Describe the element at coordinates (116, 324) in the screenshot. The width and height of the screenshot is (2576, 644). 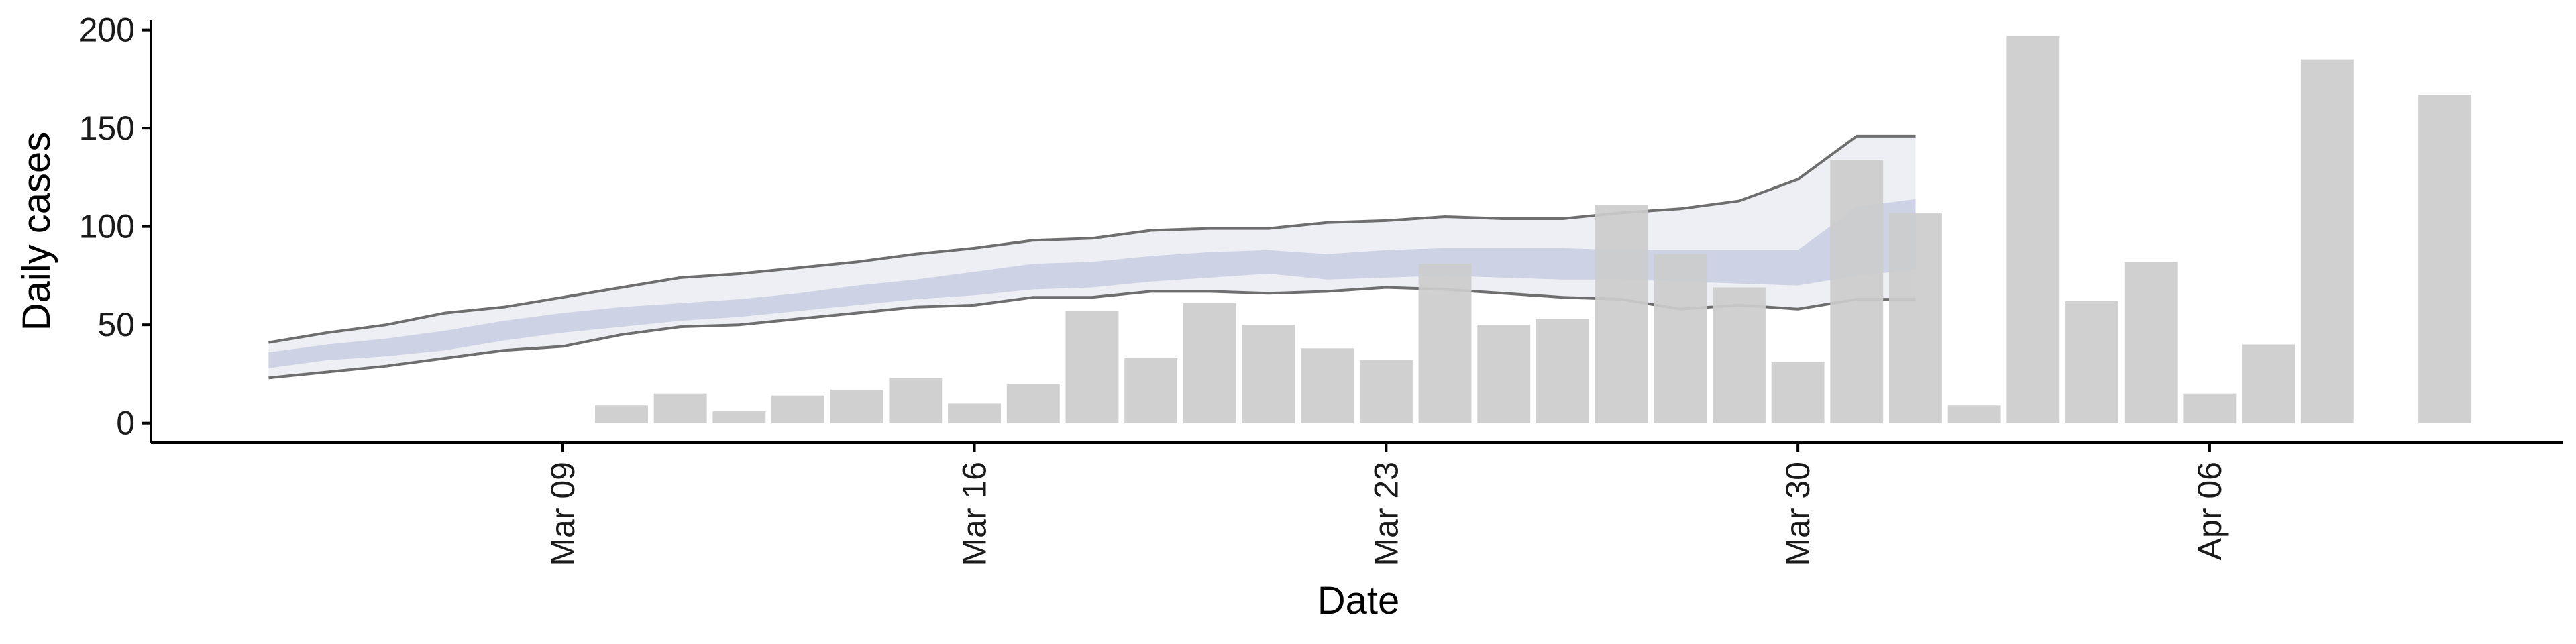
I see `y-tick-label: 50` at that location.